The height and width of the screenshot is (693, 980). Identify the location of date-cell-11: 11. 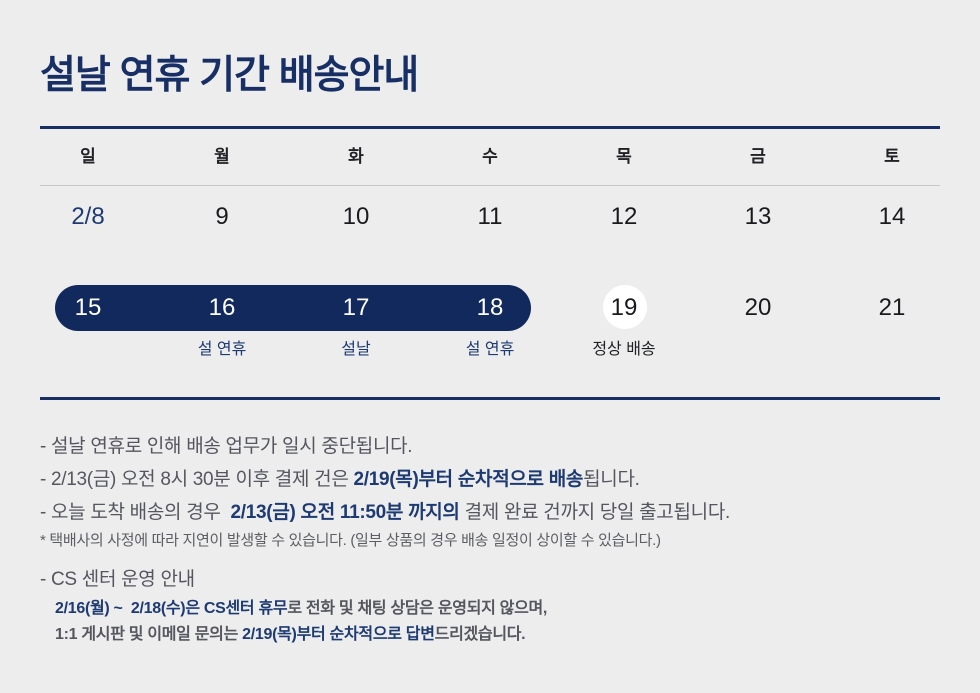
(490, 216).